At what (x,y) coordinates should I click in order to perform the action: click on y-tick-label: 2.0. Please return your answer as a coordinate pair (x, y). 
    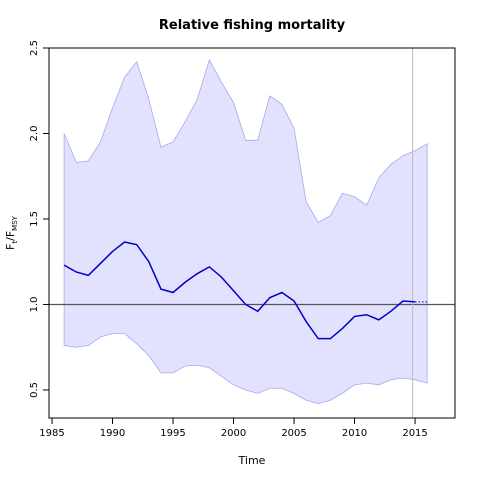
    Looking at the image, I should click on (34, 134).